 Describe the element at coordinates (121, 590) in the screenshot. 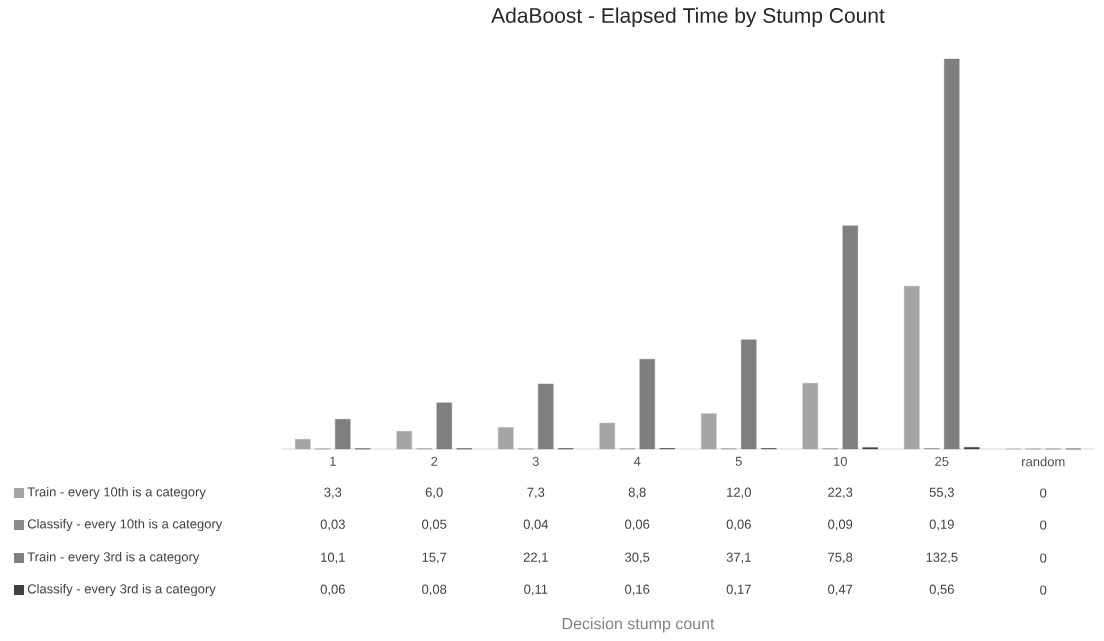

I see `legend-label: Classify - every 3rd is a category` at that location.